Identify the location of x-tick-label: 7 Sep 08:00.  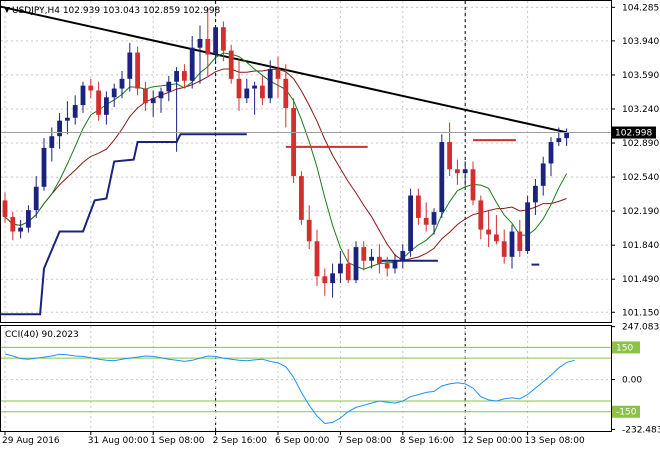
(364, 441).